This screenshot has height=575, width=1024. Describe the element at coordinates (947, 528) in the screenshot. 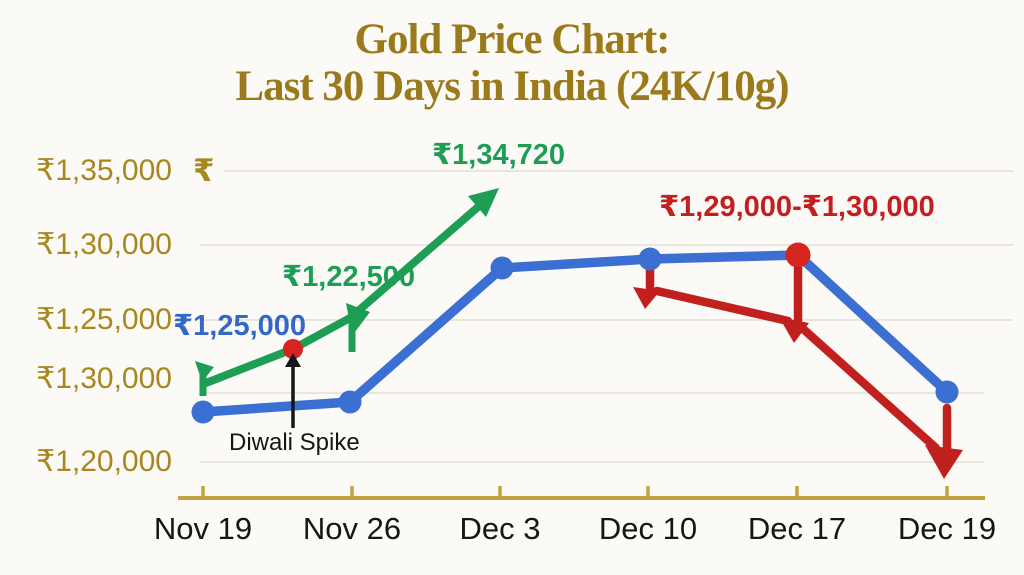

I see `x-axis-tick-label: Dec 19` at that location.